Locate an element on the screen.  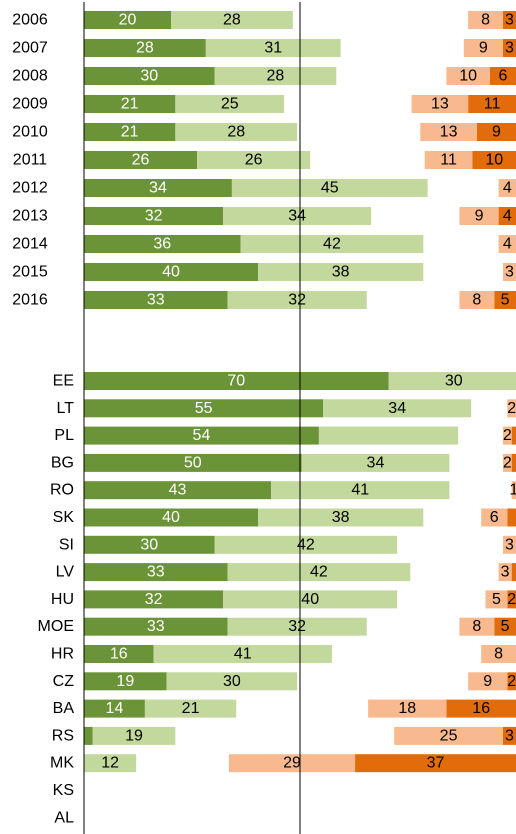
category-label: EE is located at coordinates (63, 381).